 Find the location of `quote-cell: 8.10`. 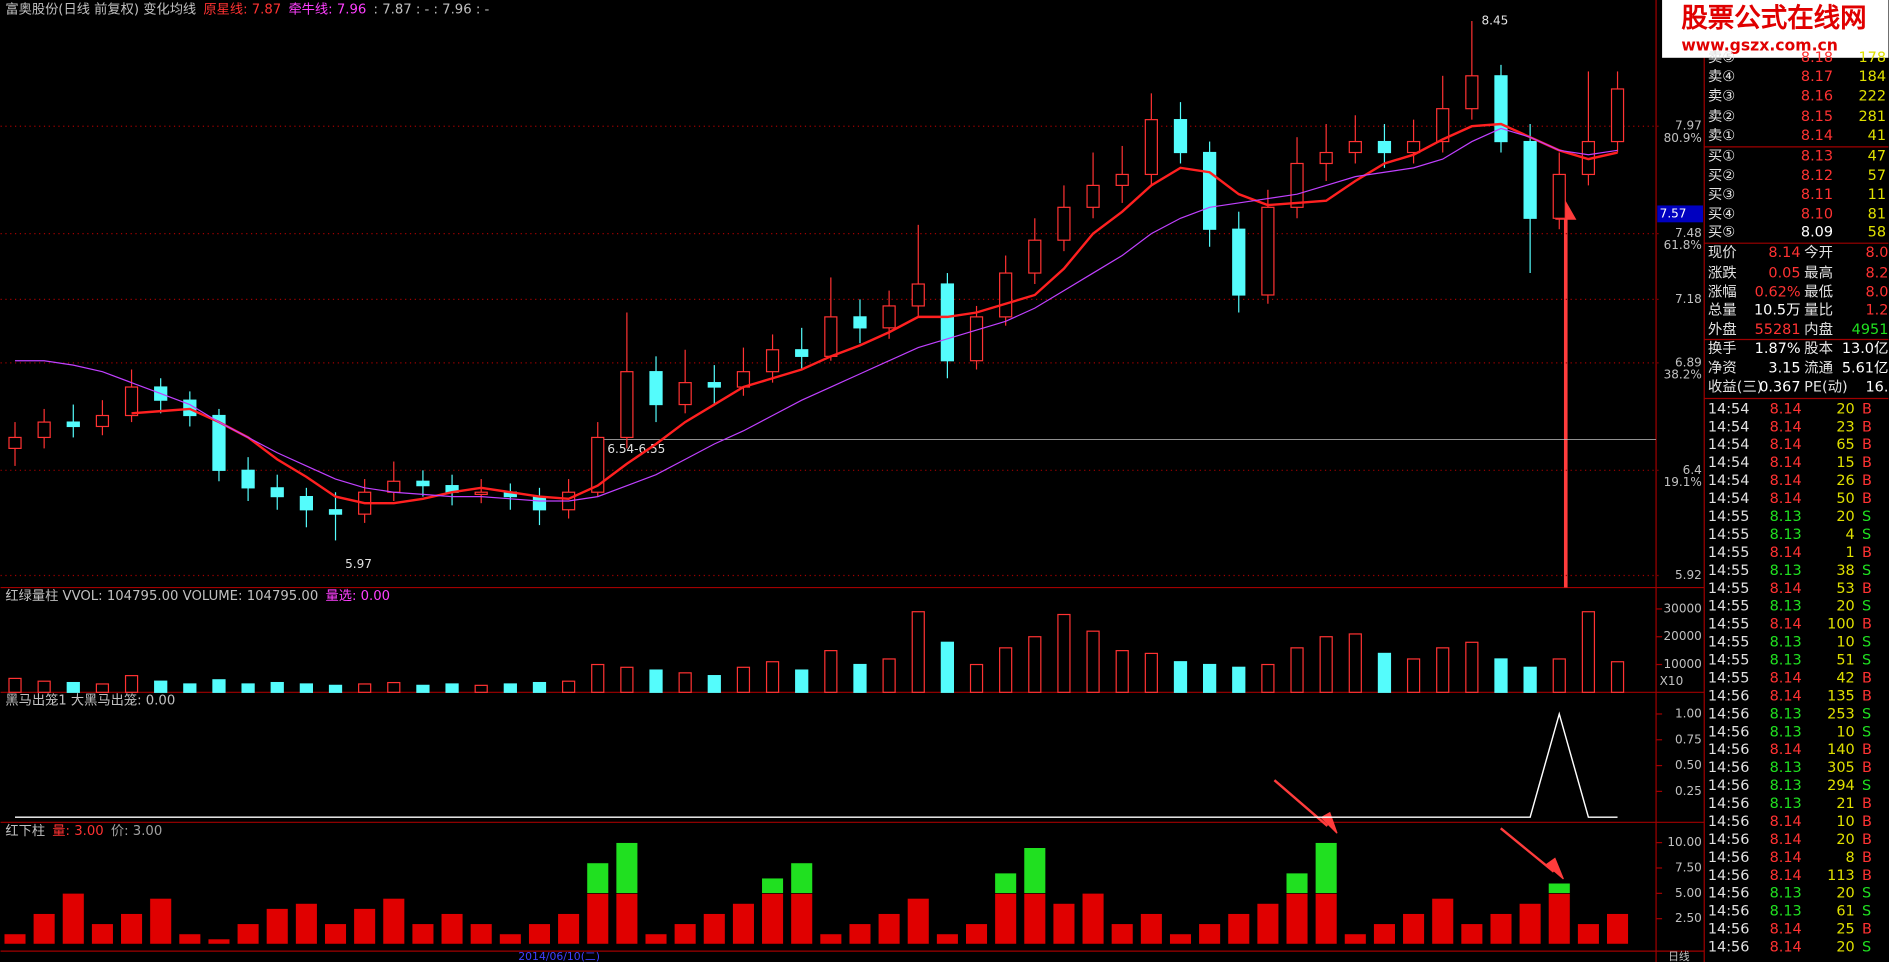

quote-cell: 8.10 is located at coordinates (1817, 214).